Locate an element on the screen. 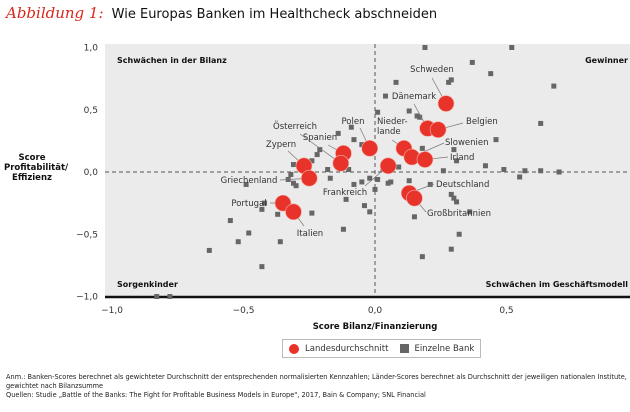 This screenshot has width=630, height=412. x-axis-label: Score Bilanz/Finanzierung is located at coordinates (375, 327).